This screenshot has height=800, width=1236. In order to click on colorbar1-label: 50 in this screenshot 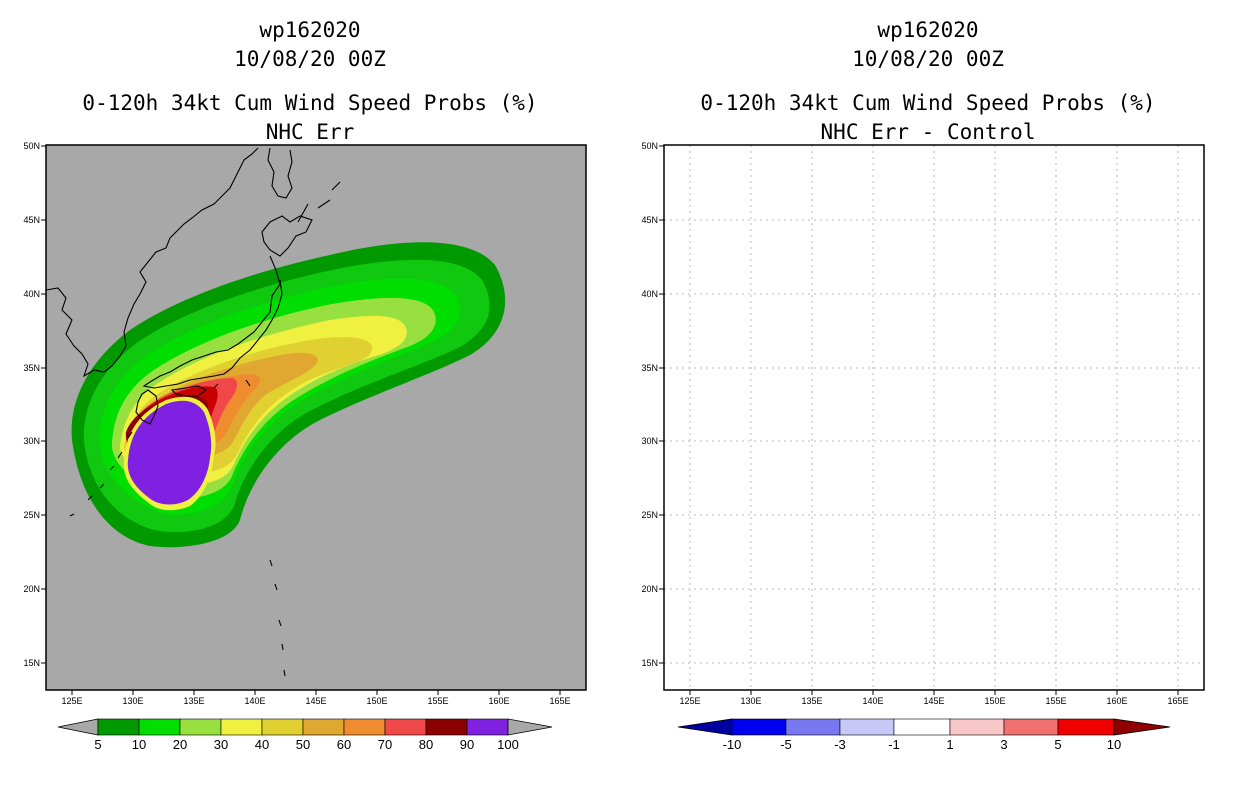, I will do `click(303, 744)`.